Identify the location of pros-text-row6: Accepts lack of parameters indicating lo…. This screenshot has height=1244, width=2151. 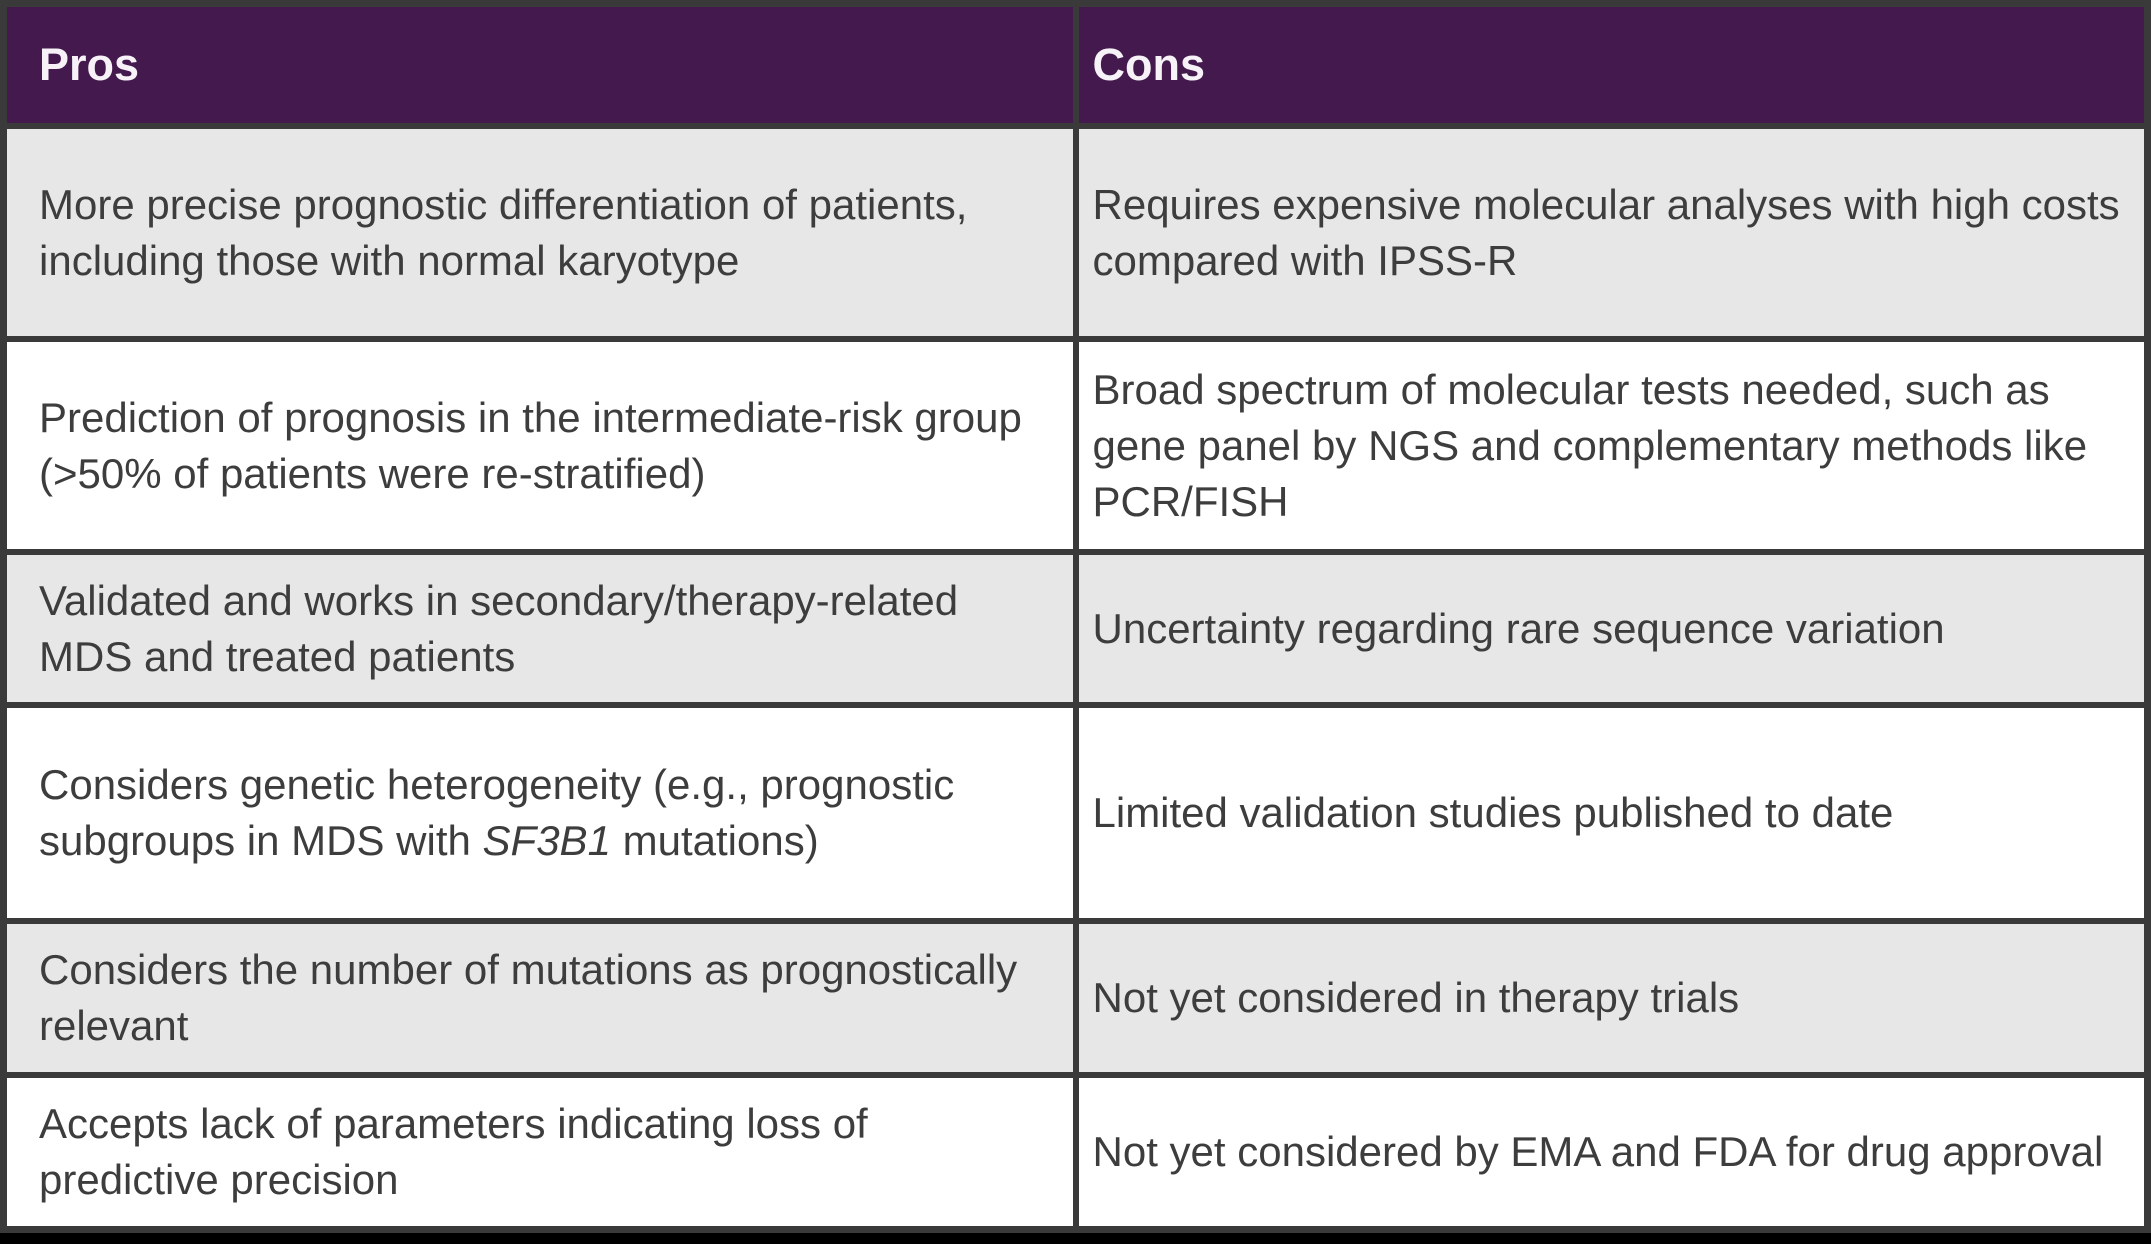
(453, 1151).